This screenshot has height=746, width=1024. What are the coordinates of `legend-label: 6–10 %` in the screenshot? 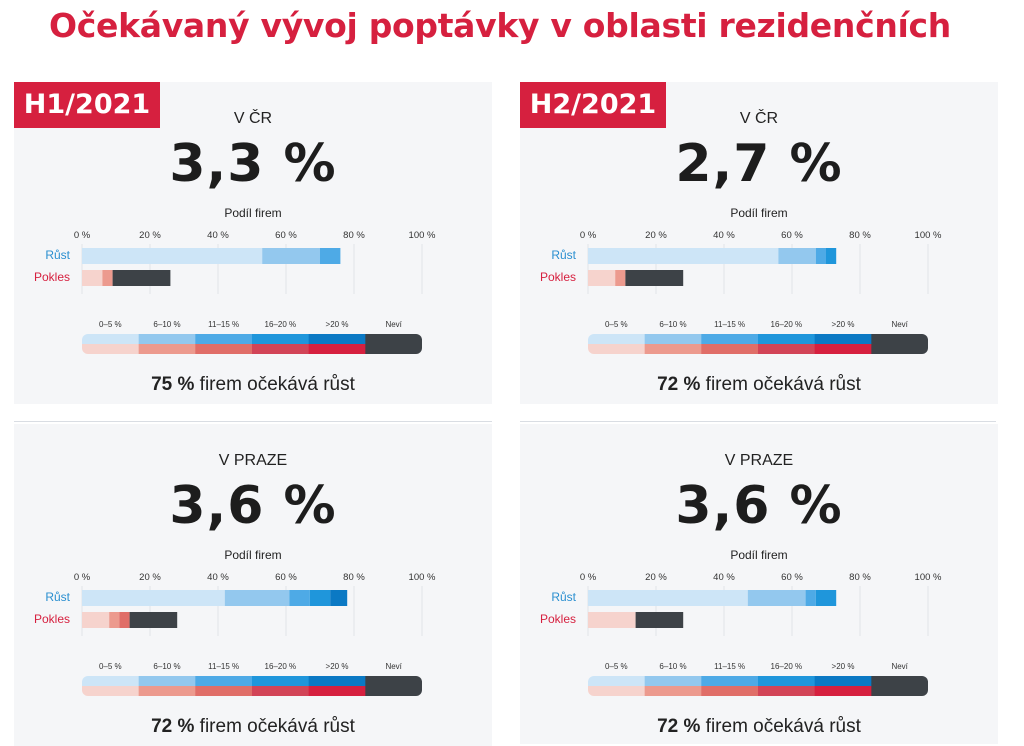 It's located at (166, 666).